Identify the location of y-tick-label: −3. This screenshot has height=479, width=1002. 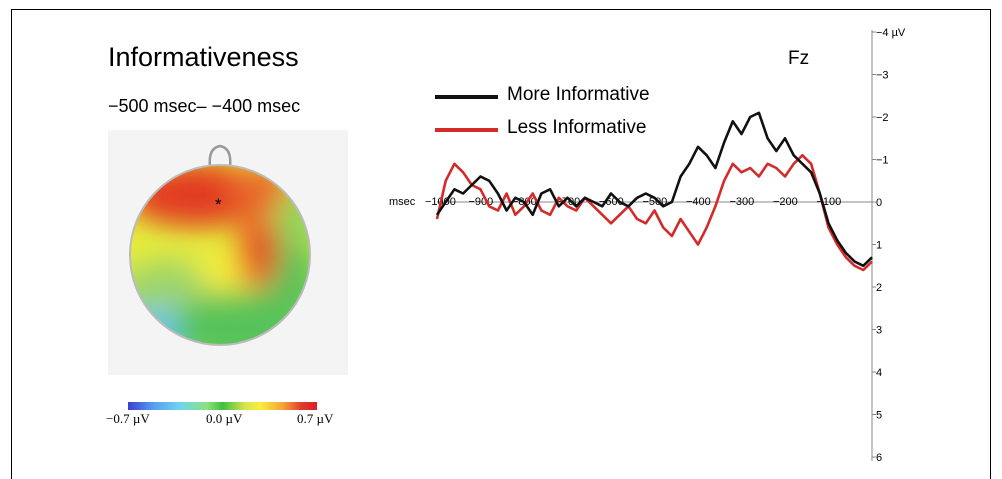
(882, 76).